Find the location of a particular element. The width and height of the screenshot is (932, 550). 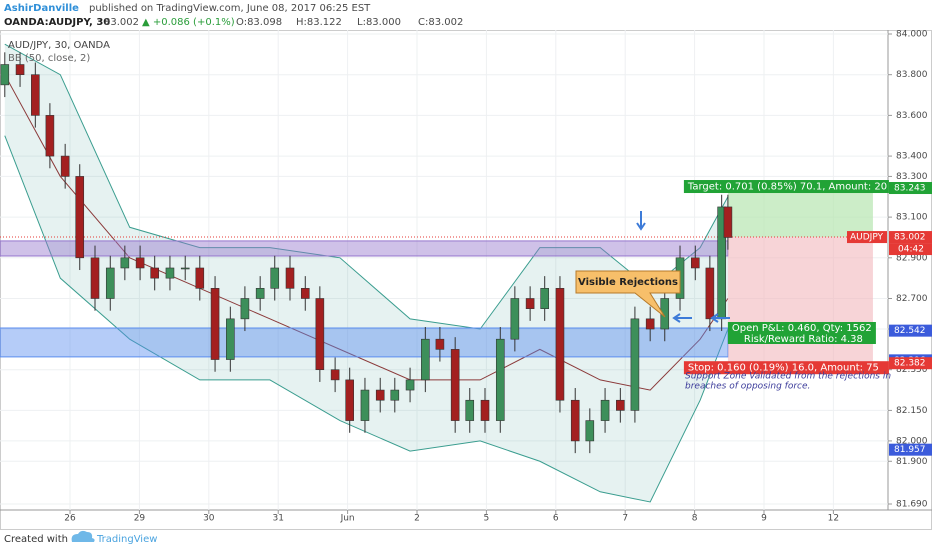

chart-title: AUD/JPY, 30, OANDA is located at coordinates (59, 45).